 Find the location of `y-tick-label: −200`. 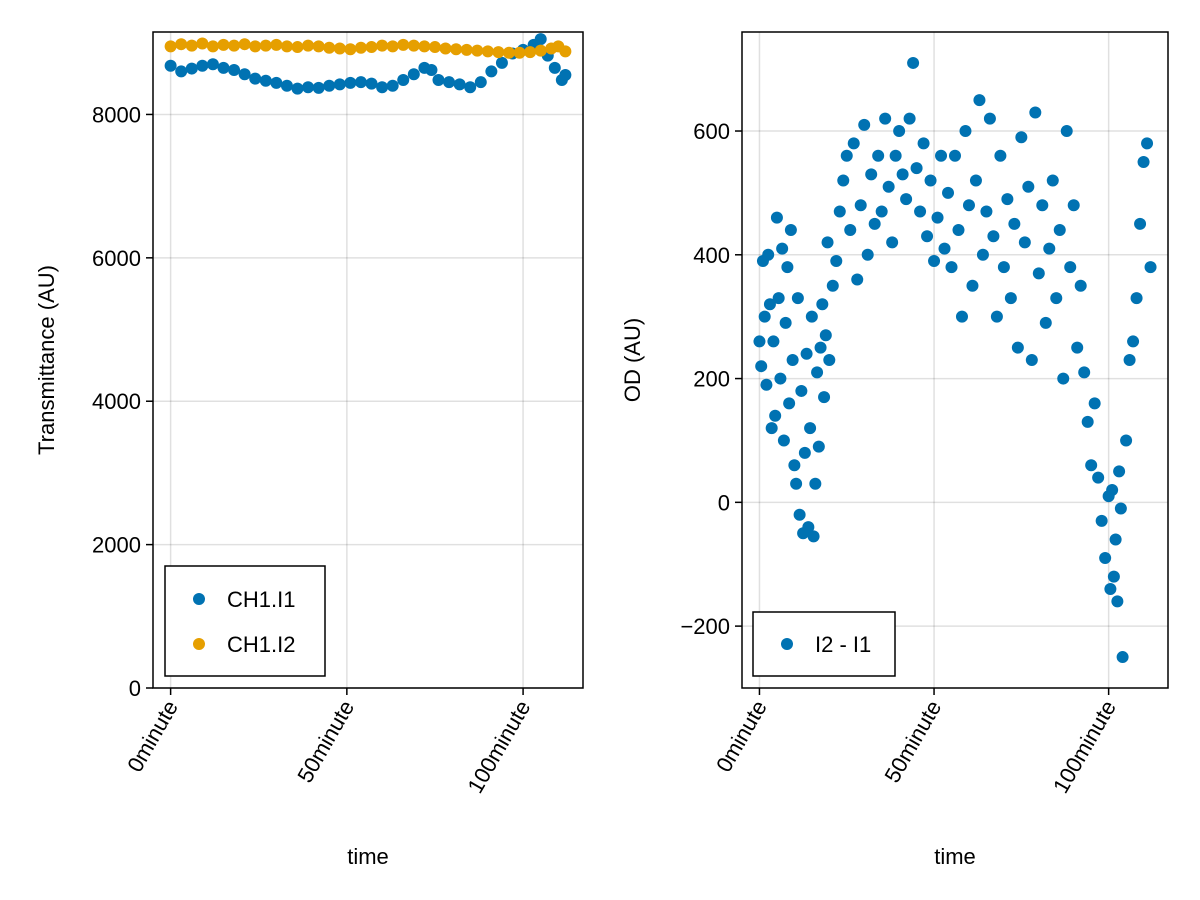

y-tick-label: −200 is located at coordinates (705, 626).